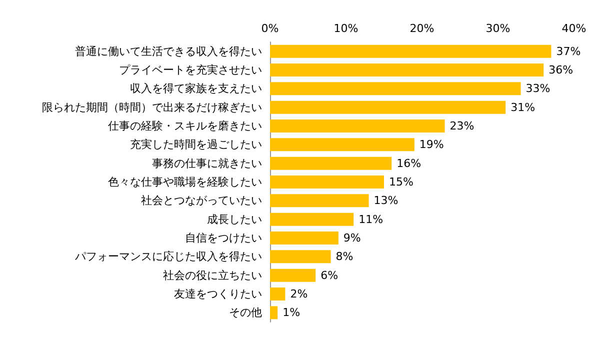  I want to click on y-tick-label: 社会の役に立ちたい, so click(212, 275).